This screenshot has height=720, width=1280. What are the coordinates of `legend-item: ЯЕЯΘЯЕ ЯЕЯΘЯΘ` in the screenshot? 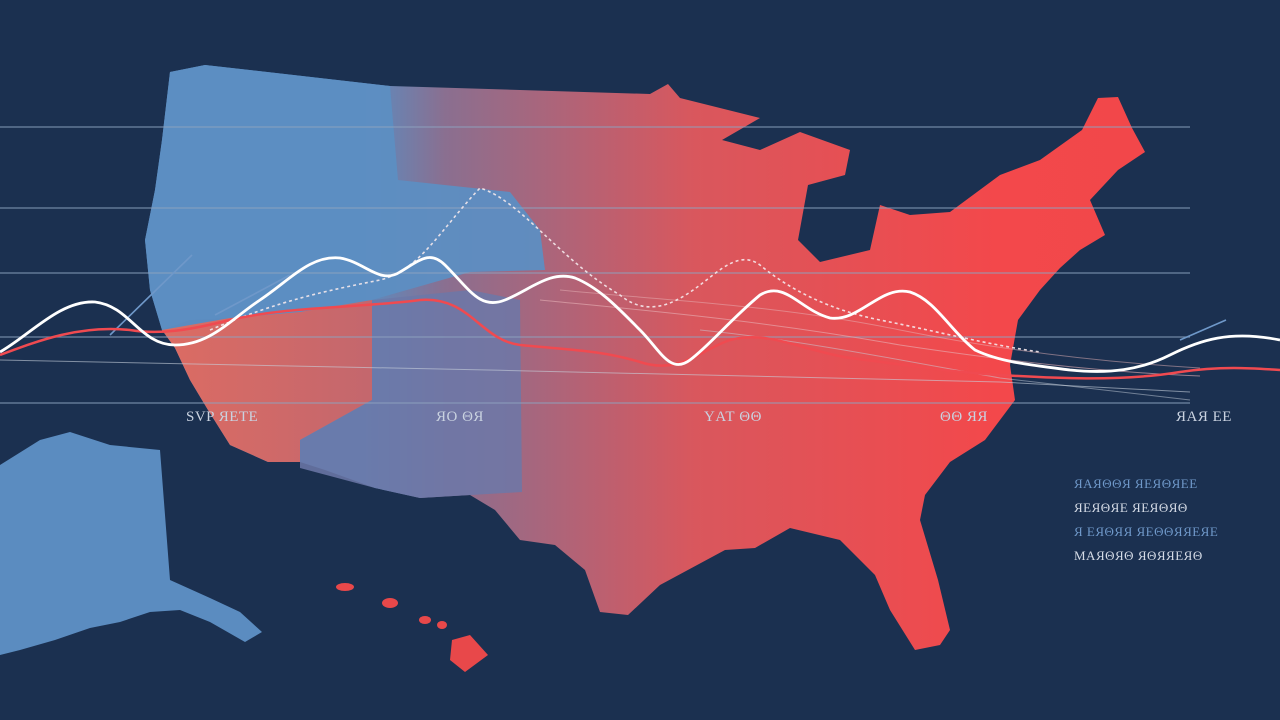 It's located at (1131, 507).